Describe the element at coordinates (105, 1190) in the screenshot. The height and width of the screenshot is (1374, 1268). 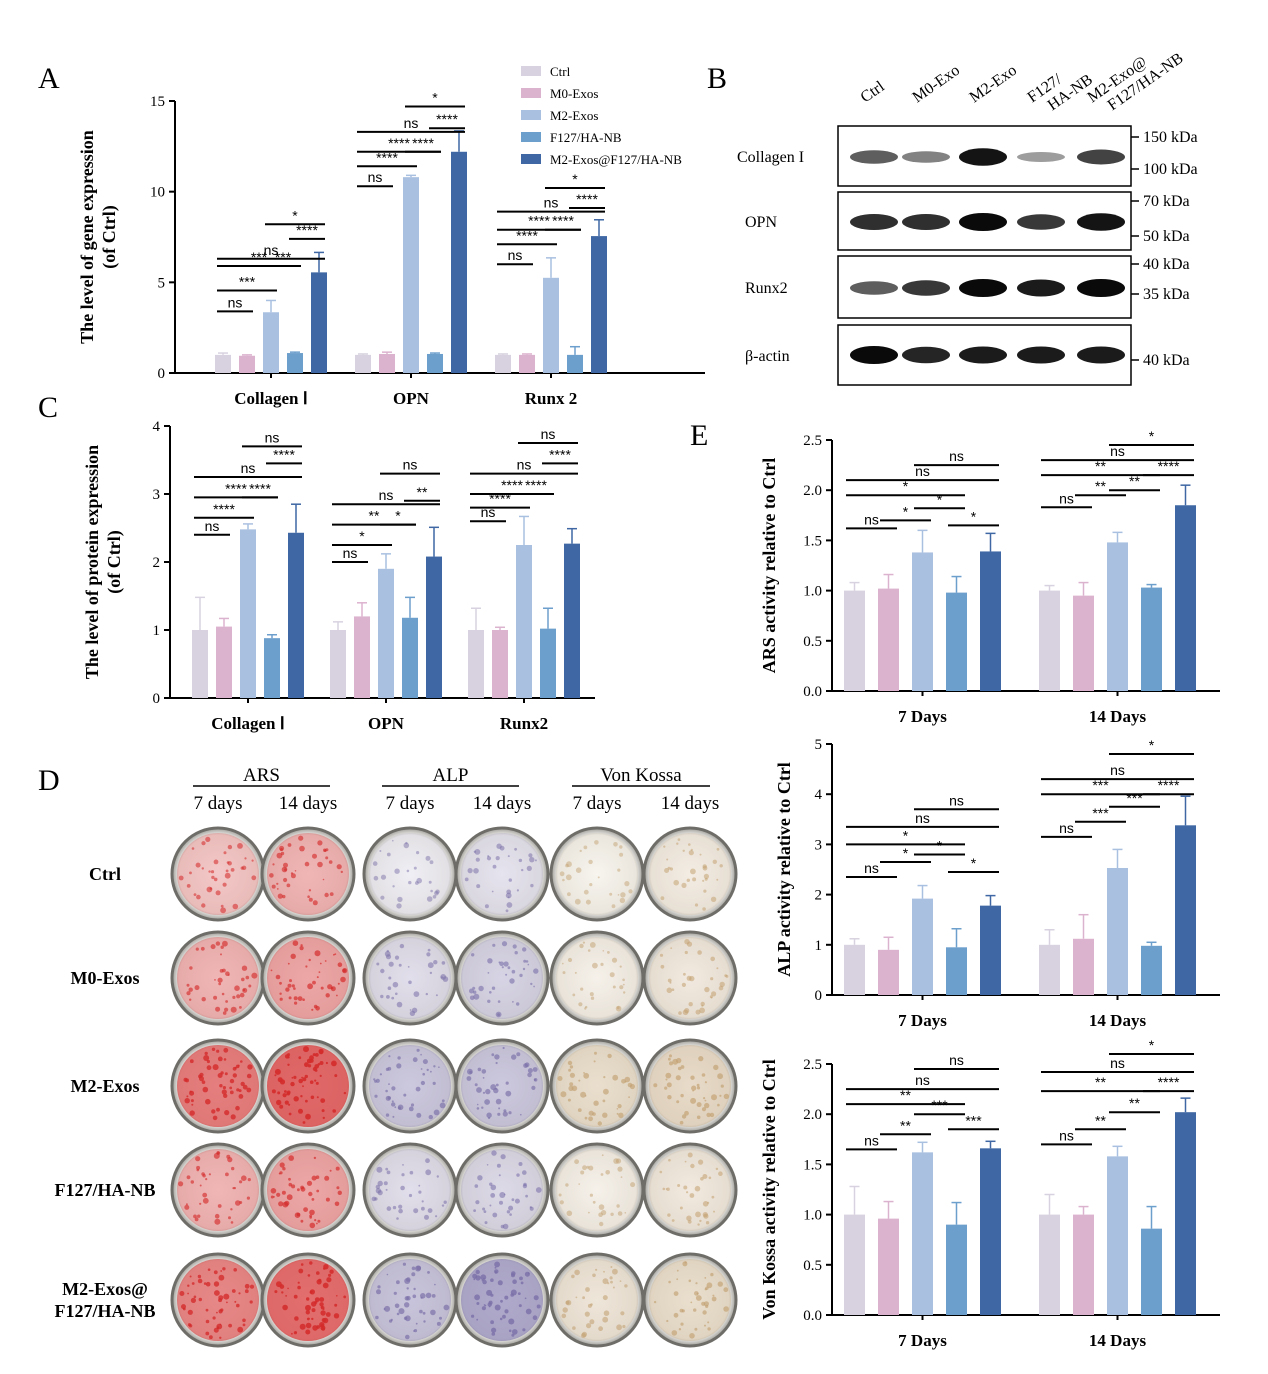
I see `stain-row-label: F127/HA-NB` at that location.